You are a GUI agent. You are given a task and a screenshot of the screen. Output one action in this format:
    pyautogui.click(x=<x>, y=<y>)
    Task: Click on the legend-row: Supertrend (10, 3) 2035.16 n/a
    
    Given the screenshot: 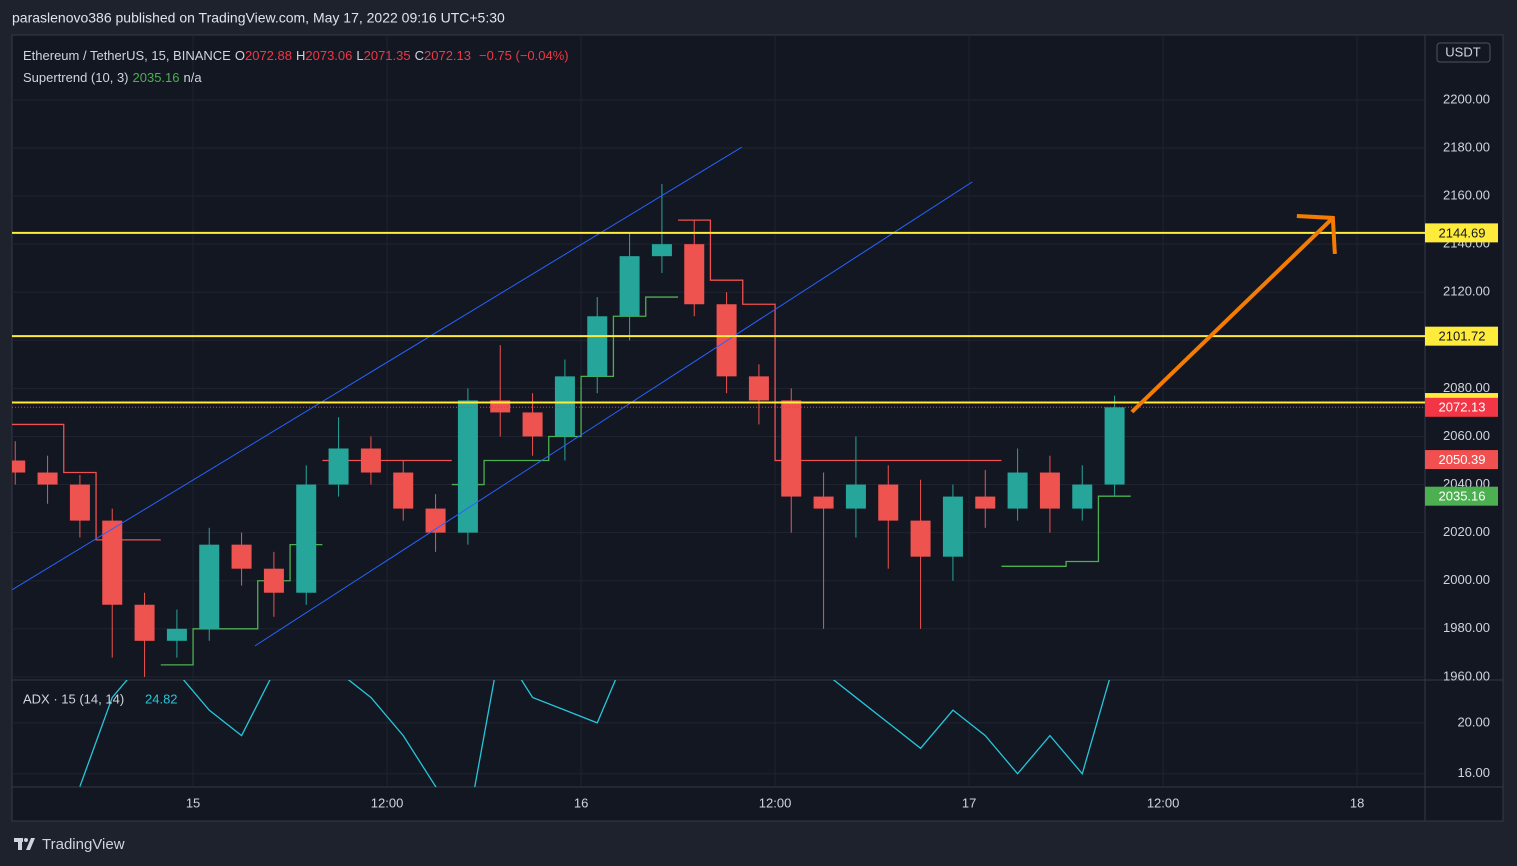 What is the action you would take?
    pyautogui.click(x=298, y=78)
    